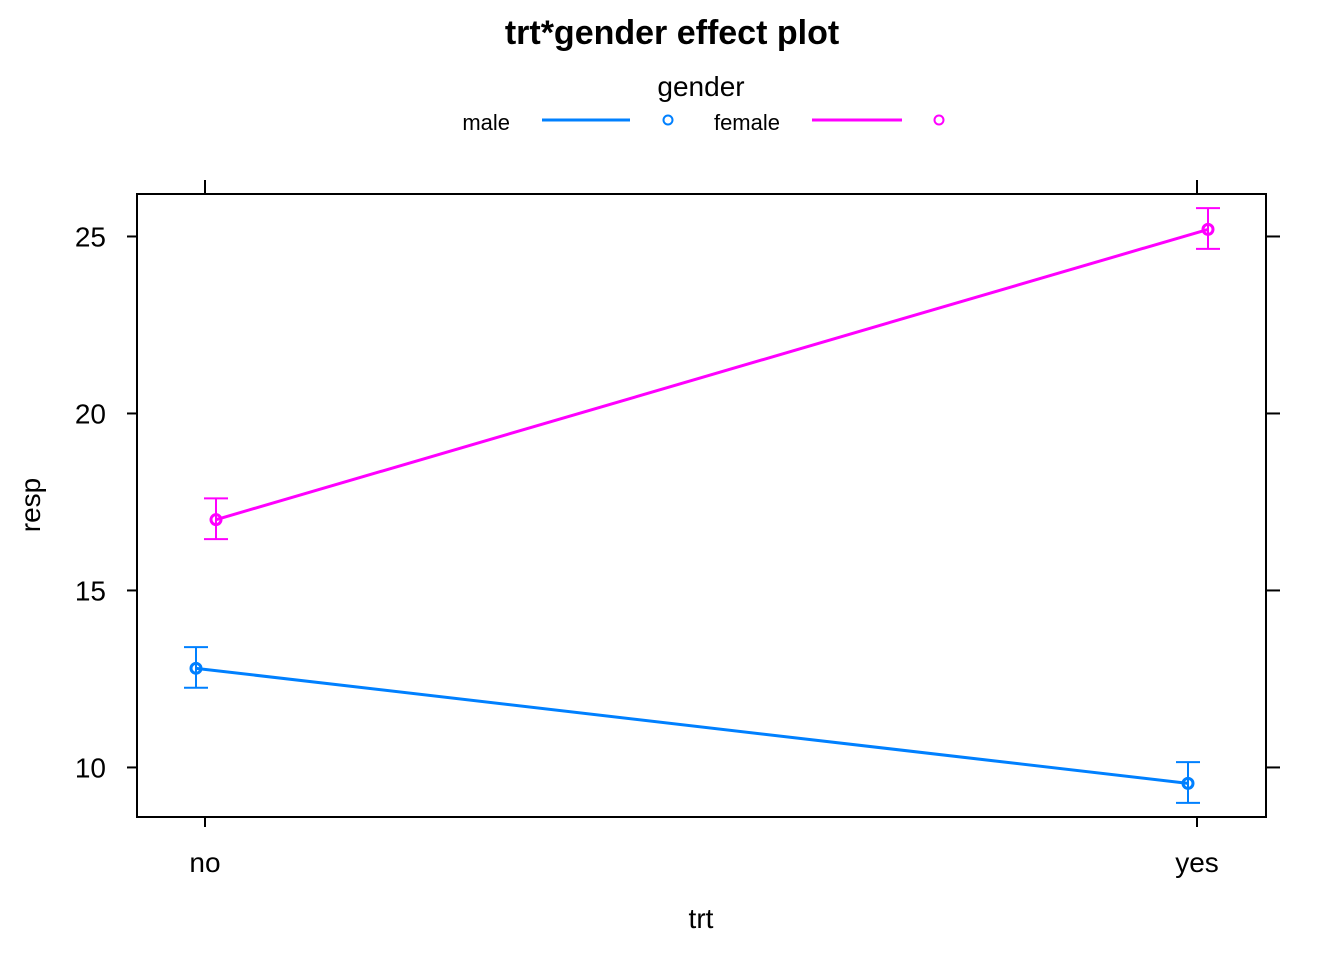  What do you see at coordinates (30, 505) in the screenshot?
I see `y-axis-label: resp` at bounding box center [30, 505].